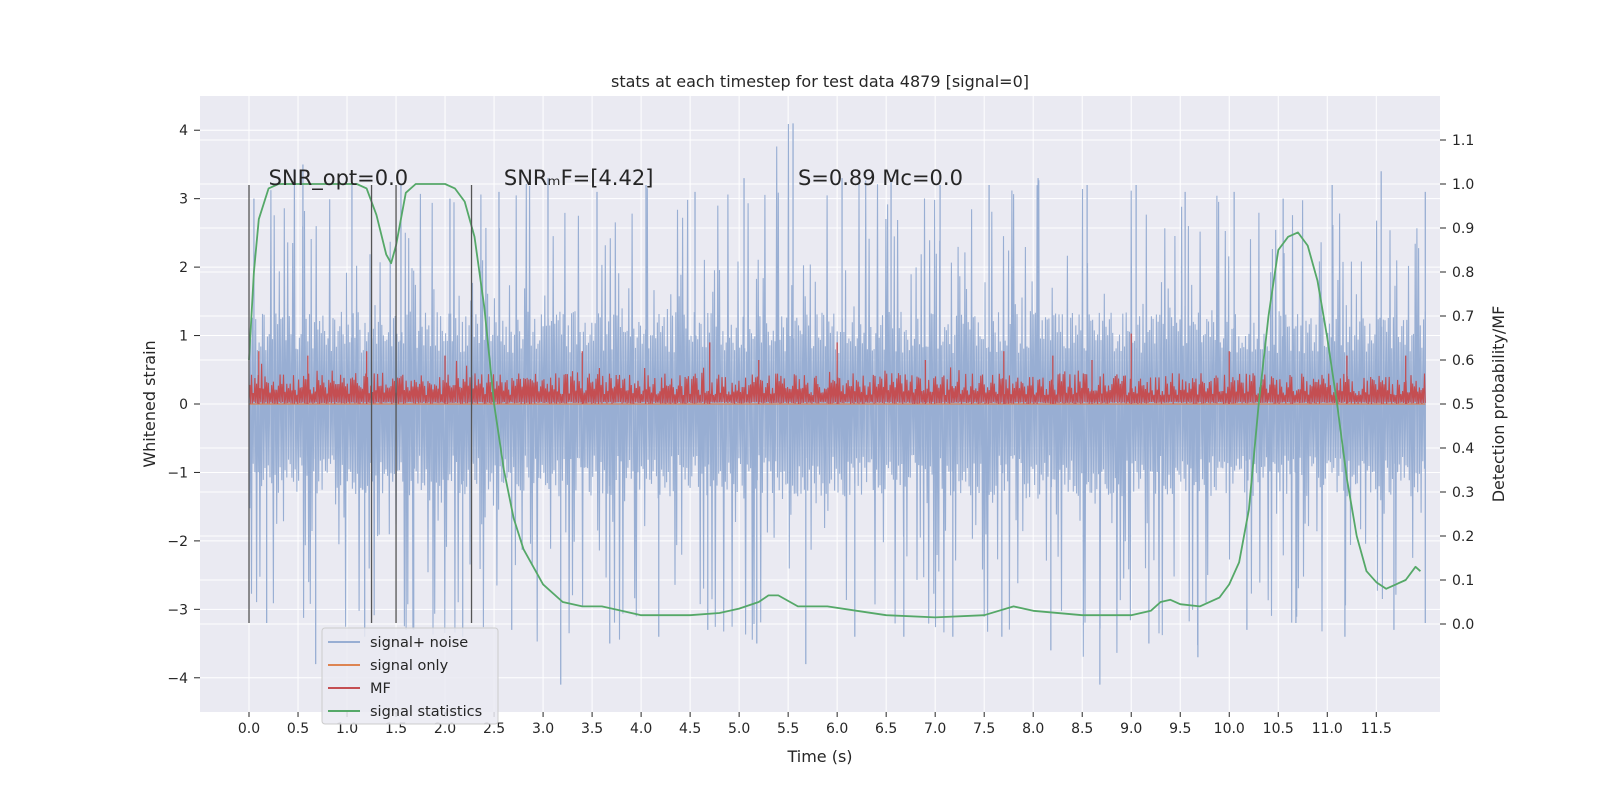 The height and width of the screenshot is (804, 1600). Describe the element at coordinates (177, 542) in the screenshot. I see `y-left-tick-label: −2` at that location.